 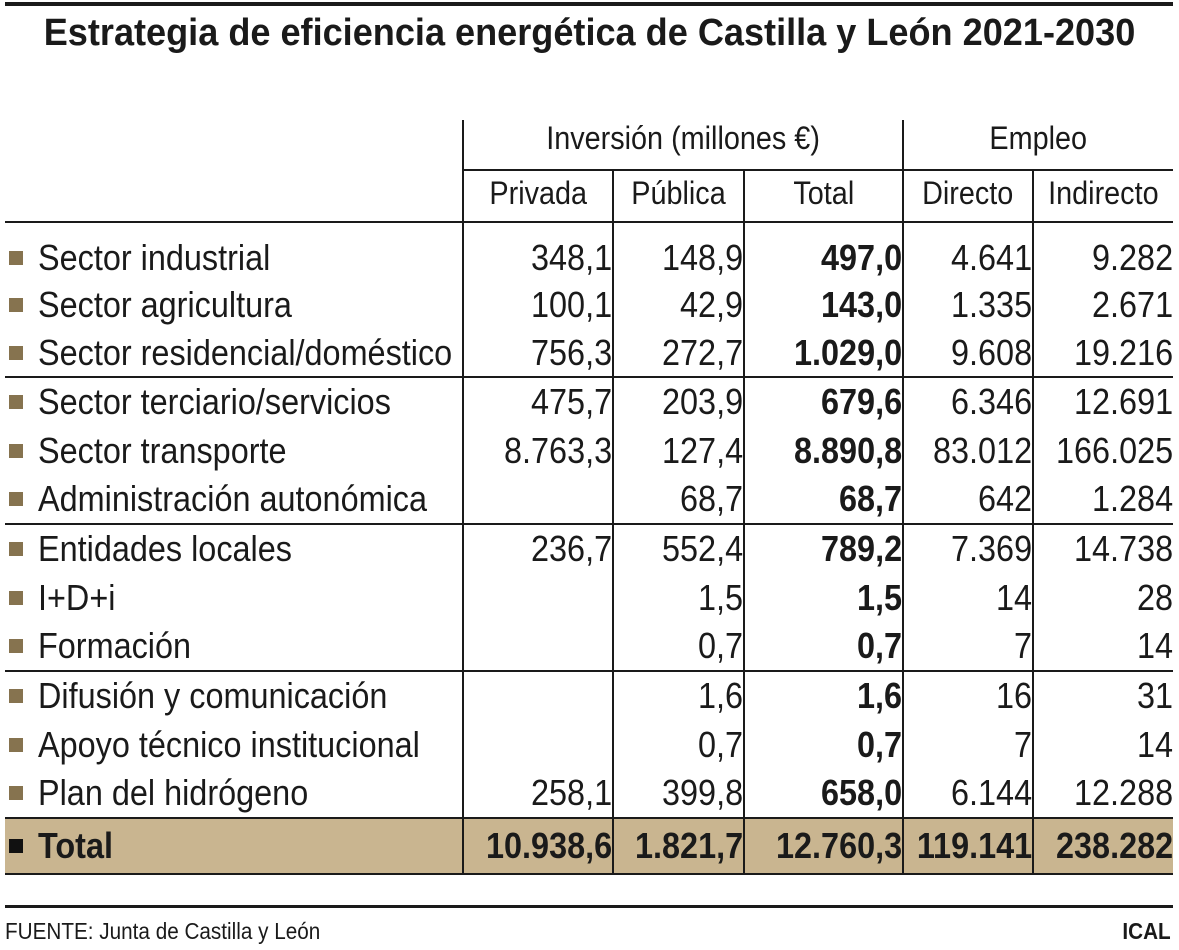 What do you see at coordinates (163, 931) in the screenshot?
I see `source-note-text: FUENTE: Junta de Castilla y León` at bounding box center [163, 931].